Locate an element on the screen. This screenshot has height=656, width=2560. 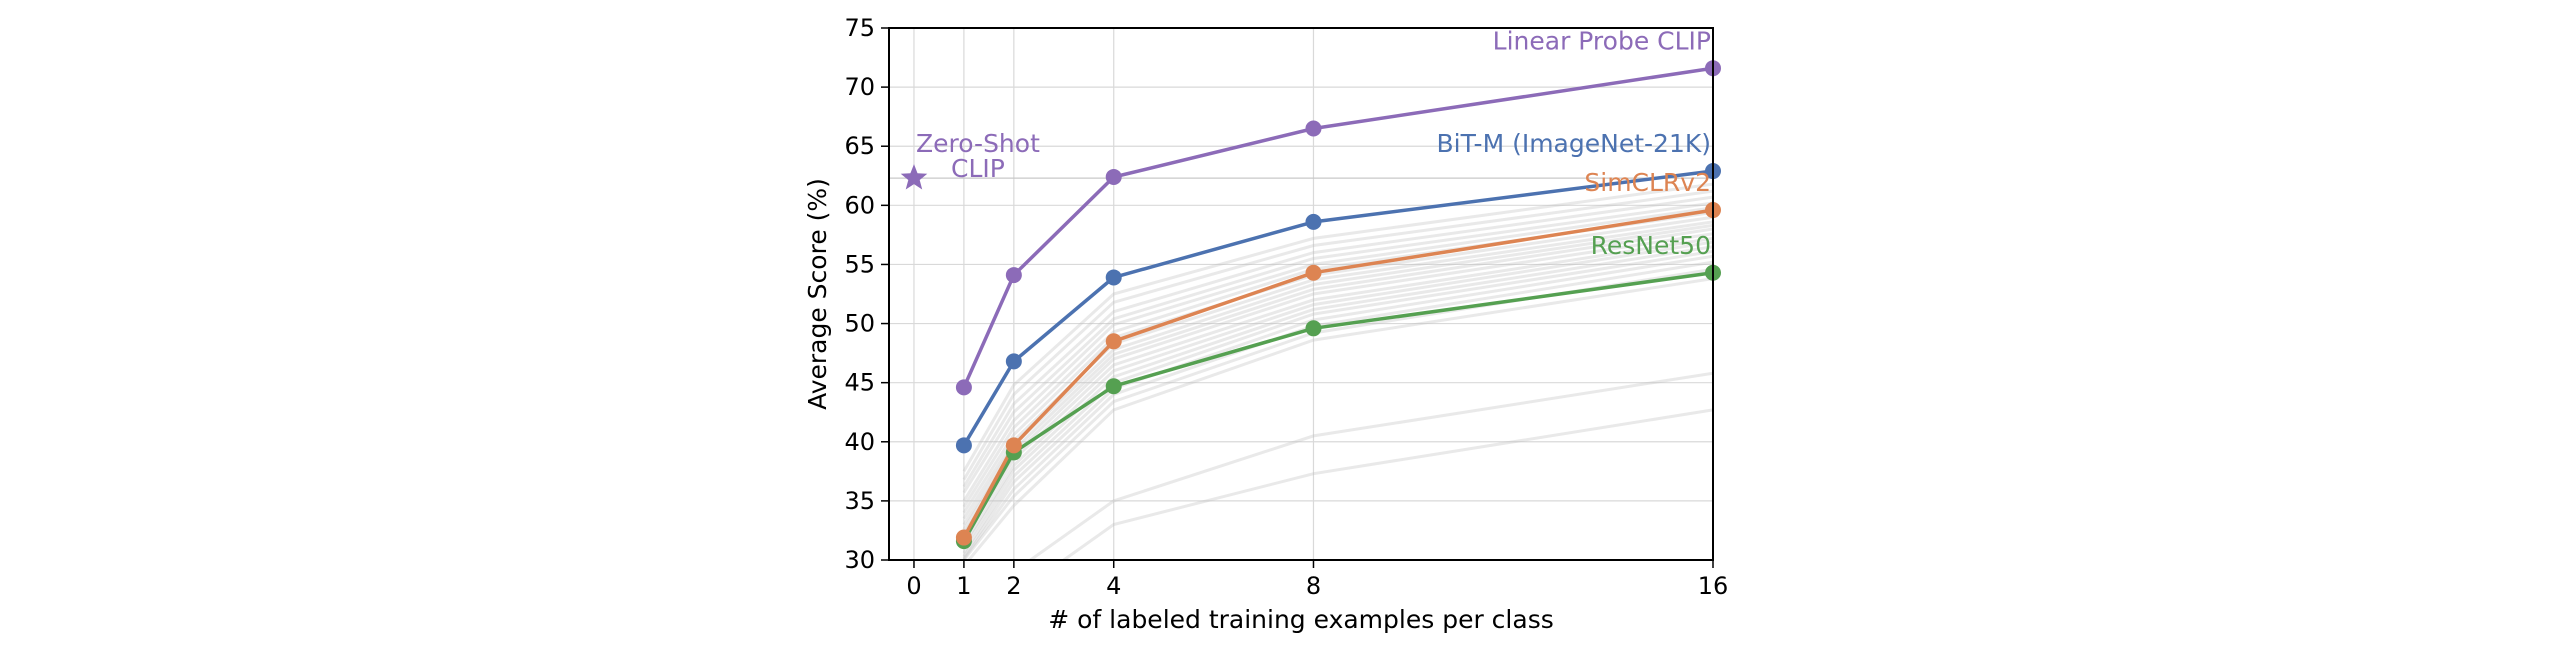
y-tick-label: 75 is located at coordinates (859, 28).